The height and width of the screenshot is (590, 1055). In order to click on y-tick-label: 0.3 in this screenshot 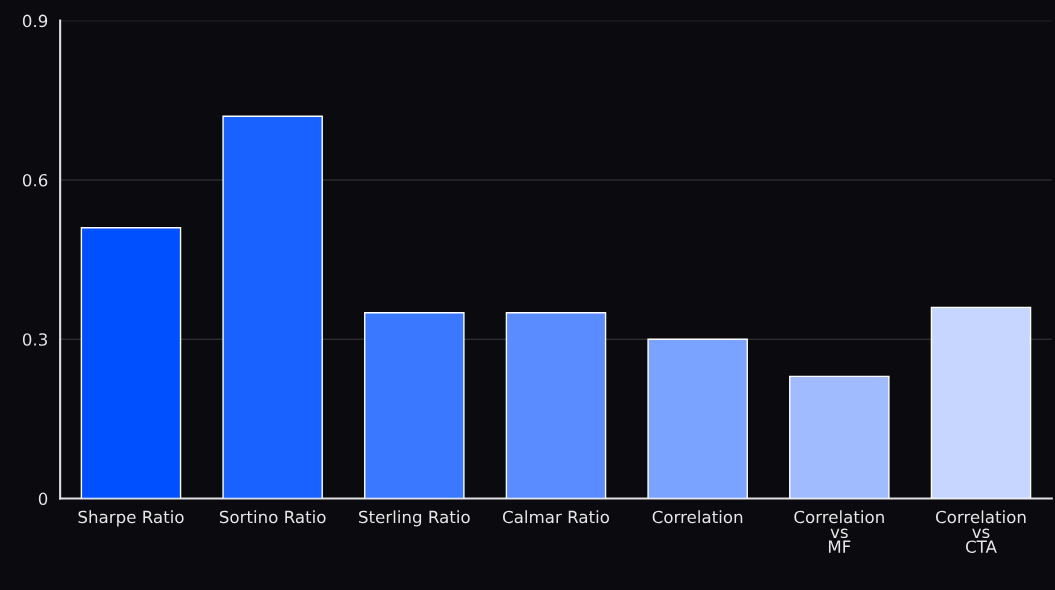, I will do `click(34, 339)`.